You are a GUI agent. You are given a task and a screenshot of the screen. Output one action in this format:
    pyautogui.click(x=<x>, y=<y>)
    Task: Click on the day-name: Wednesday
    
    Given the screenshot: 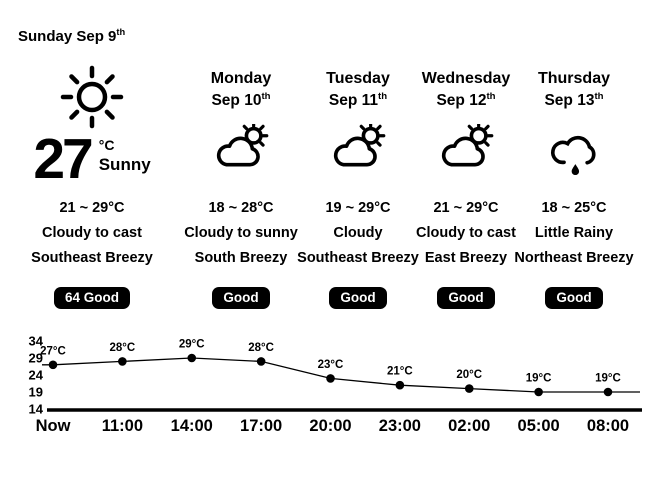 What is the action you would take?
    pyautogui.click(x=466, y=78)
    